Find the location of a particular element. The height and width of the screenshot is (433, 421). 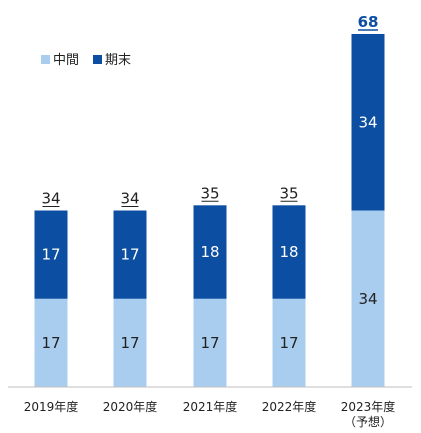

x-tick-label: 2023年度 is located at coordinates (368, 406).